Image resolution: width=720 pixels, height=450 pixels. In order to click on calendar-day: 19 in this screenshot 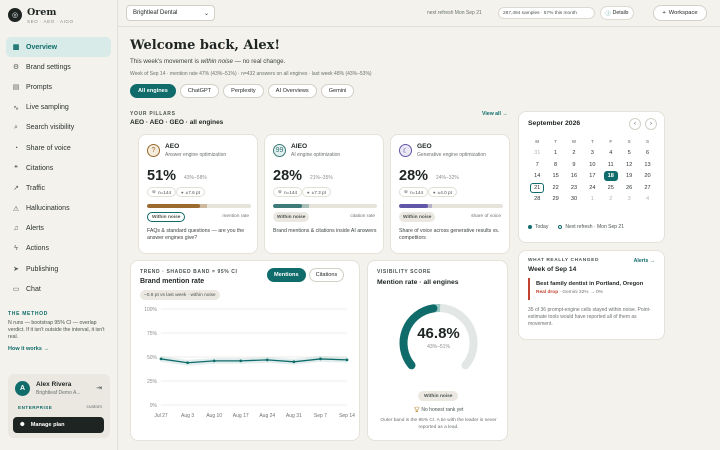, I will do `click(629, 177)`.